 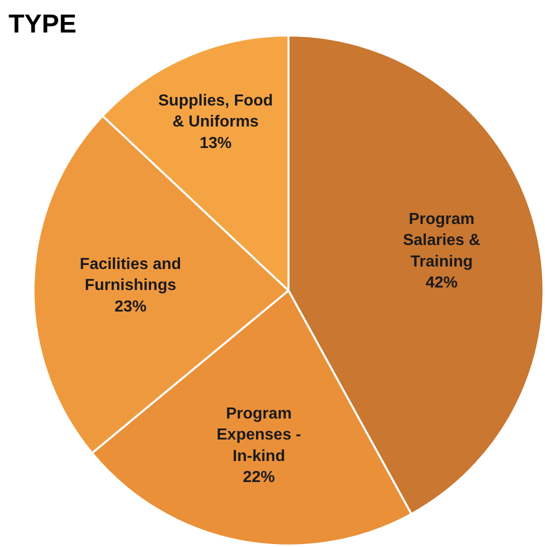 What do you see at coordinates (258, 477) in the screenshot?
I see `data-label: 22%` at bounding box center [258, 477].